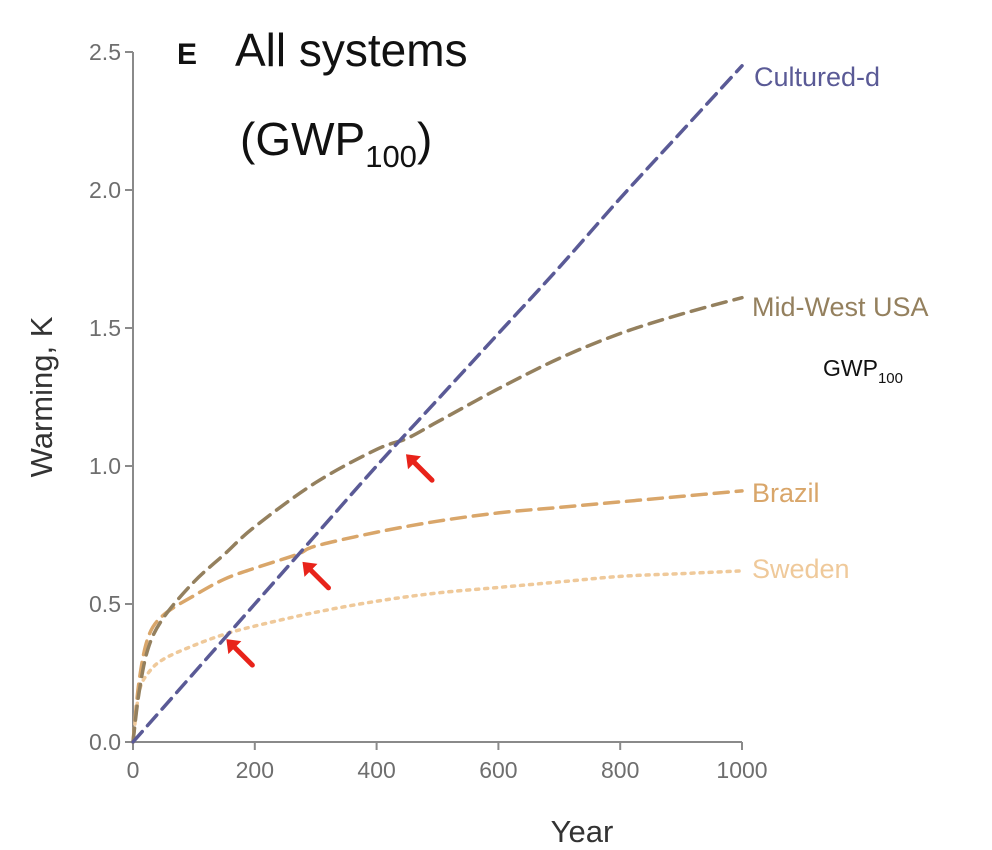 Image resolution: width=992 pixels, height=850 pixels. I want to click on chart-title-line2: (GWP100), so click(336, 143).